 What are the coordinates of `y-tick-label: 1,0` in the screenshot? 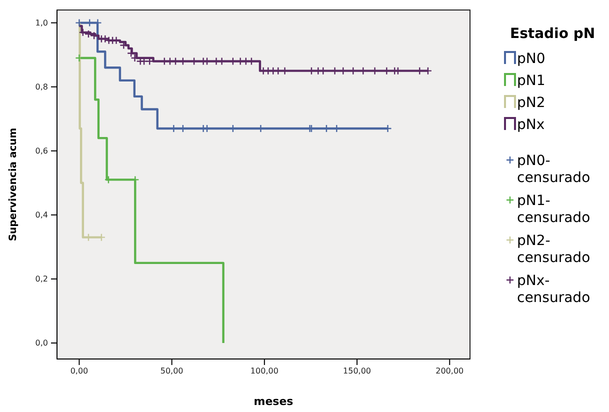 It's located at (41, 23).